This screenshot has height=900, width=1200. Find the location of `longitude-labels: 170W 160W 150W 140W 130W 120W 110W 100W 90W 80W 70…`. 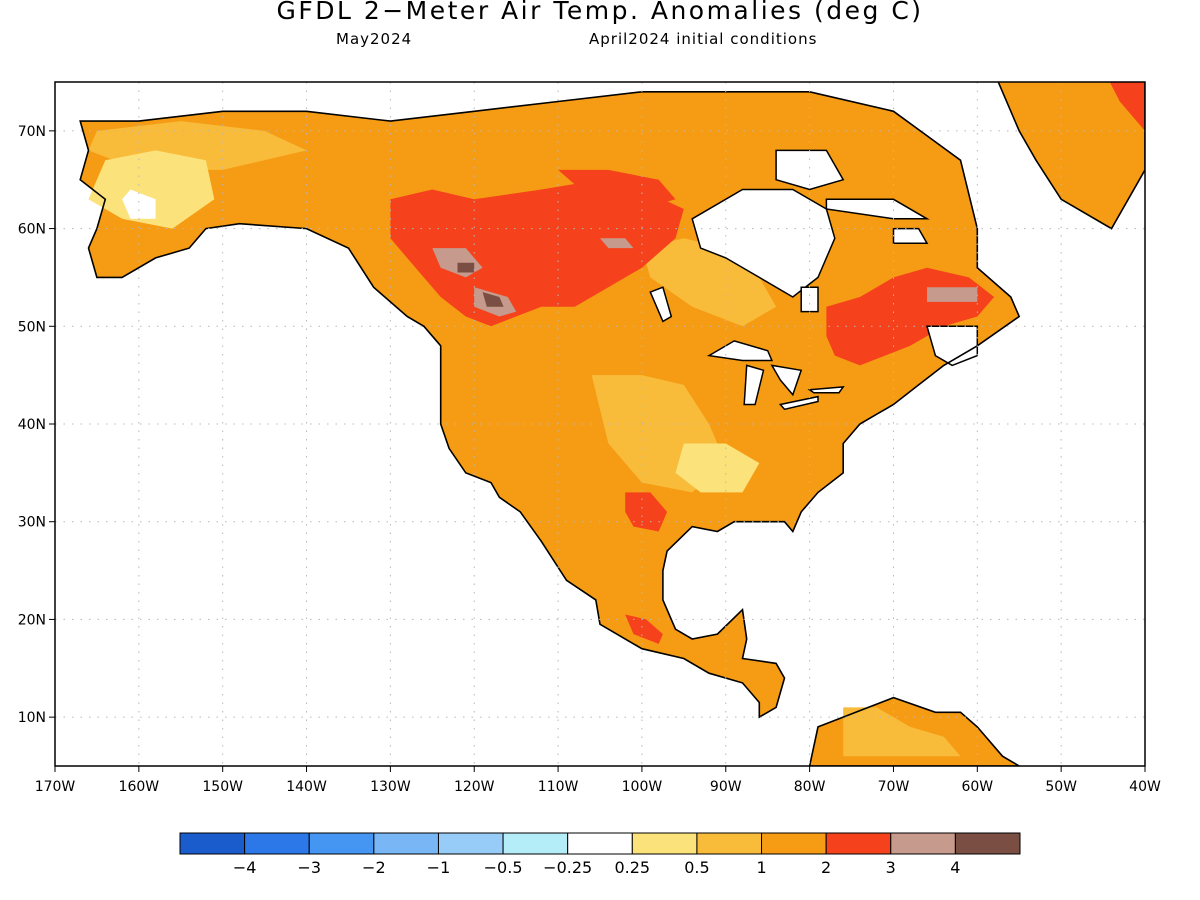

longitude-labels: 170W 160W 150W 140W 130W 120W 110W 100W 90W 80W 70… is located at coordinates (598, 787).